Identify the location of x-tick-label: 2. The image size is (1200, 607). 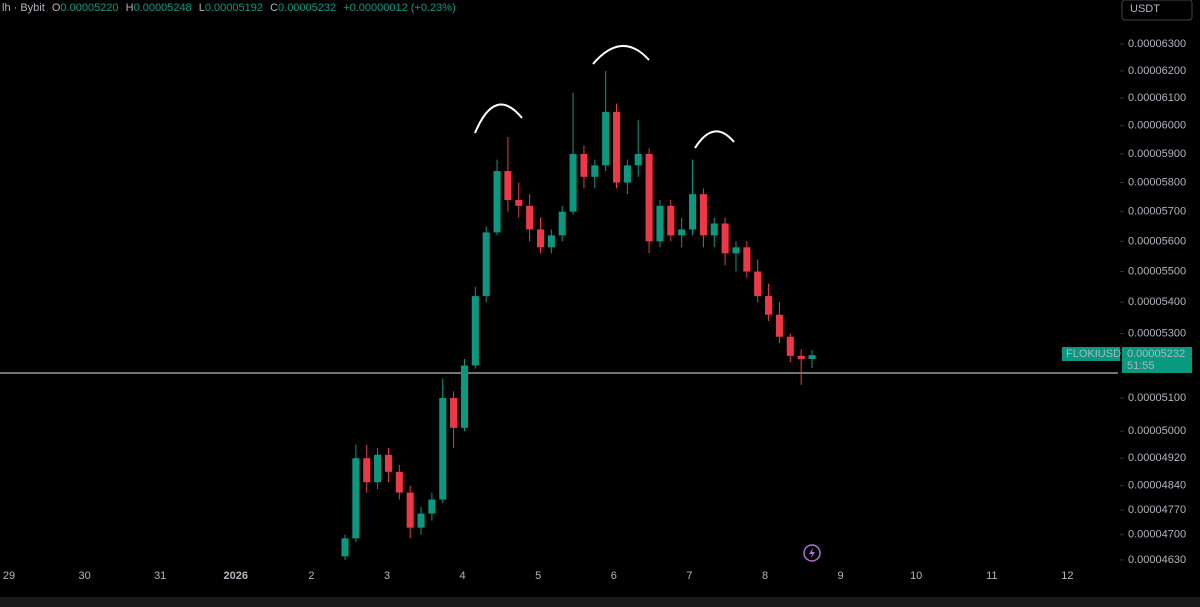
(311, 576).